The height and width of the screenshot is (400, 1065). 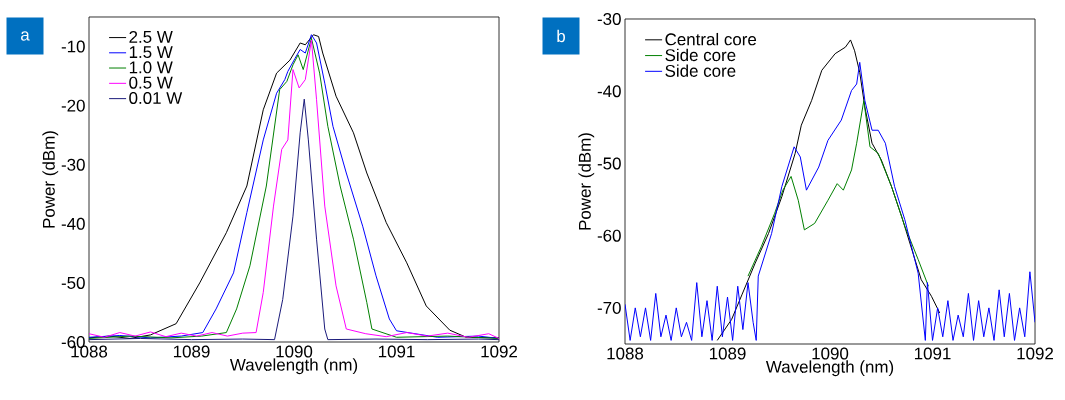 I want to click on legend-label: 0.5 W, so click(x=151, y=82).